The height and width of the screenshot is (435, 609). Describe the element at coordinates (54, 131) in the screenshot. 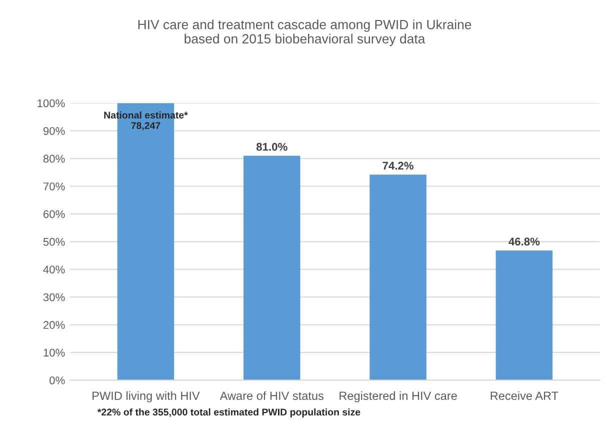

I see `y-tick-label: 90%` at that location.